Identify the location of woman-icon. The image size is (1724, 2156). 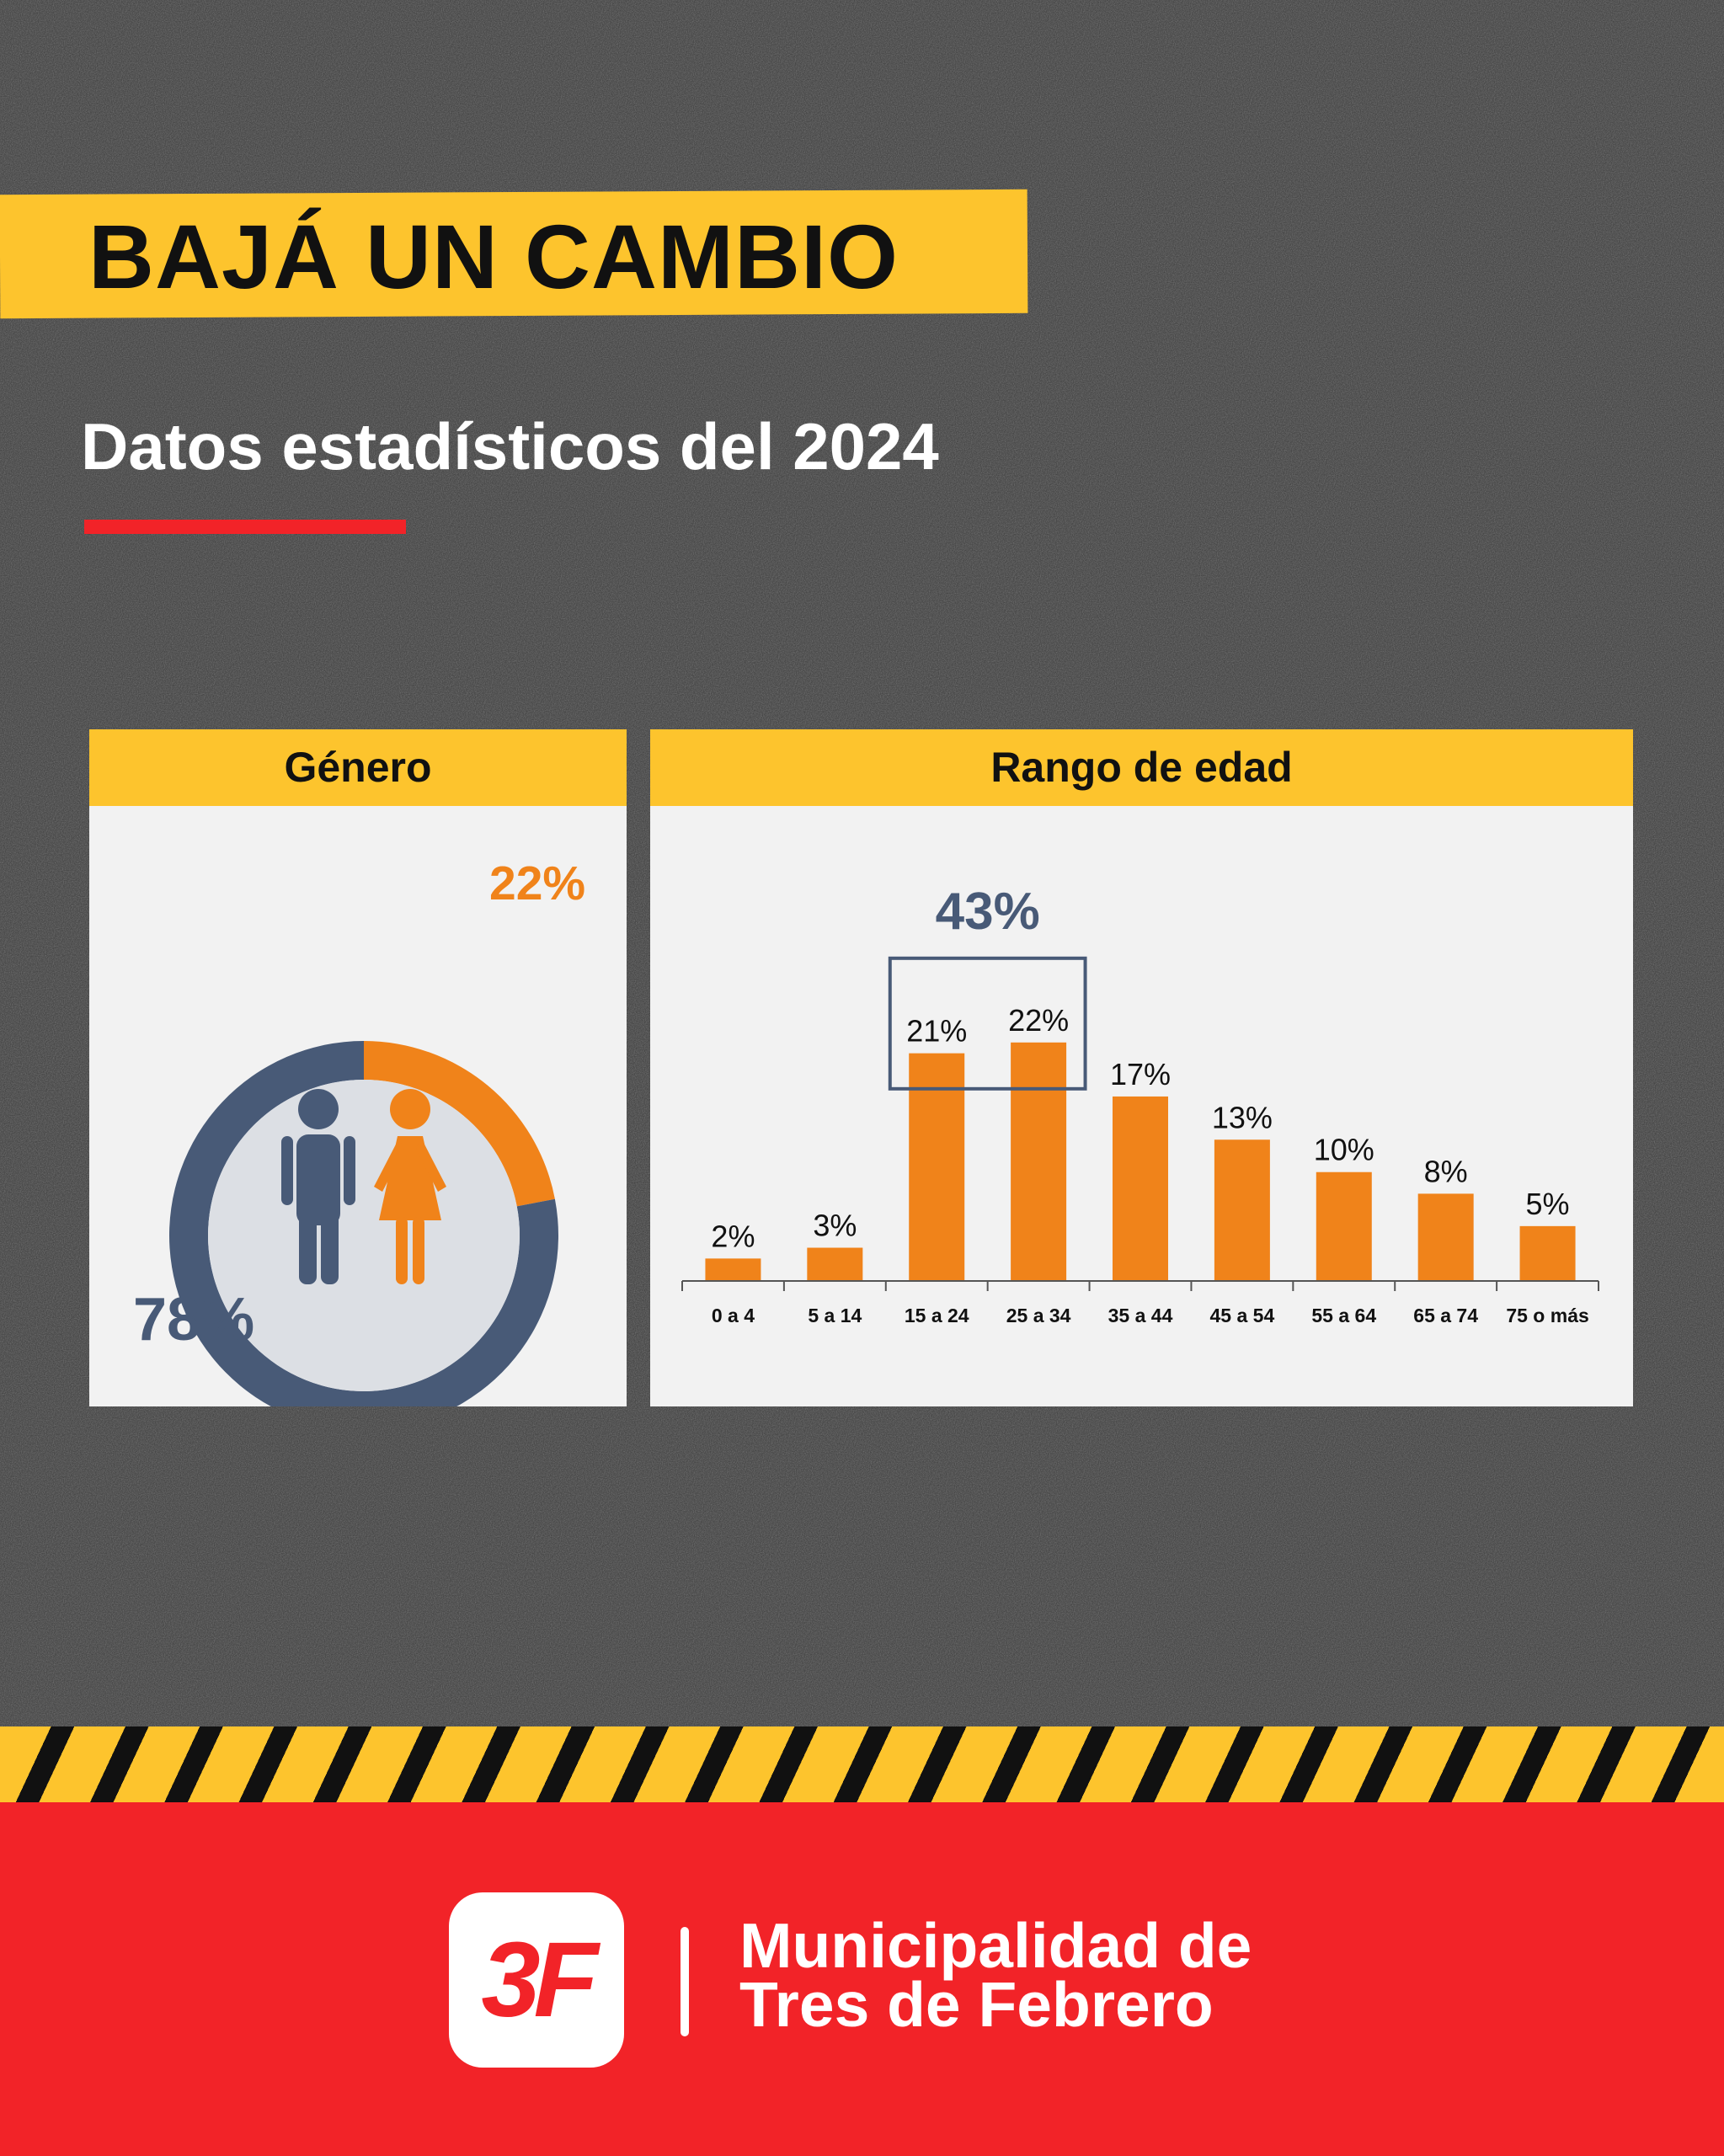
(410, 1186).